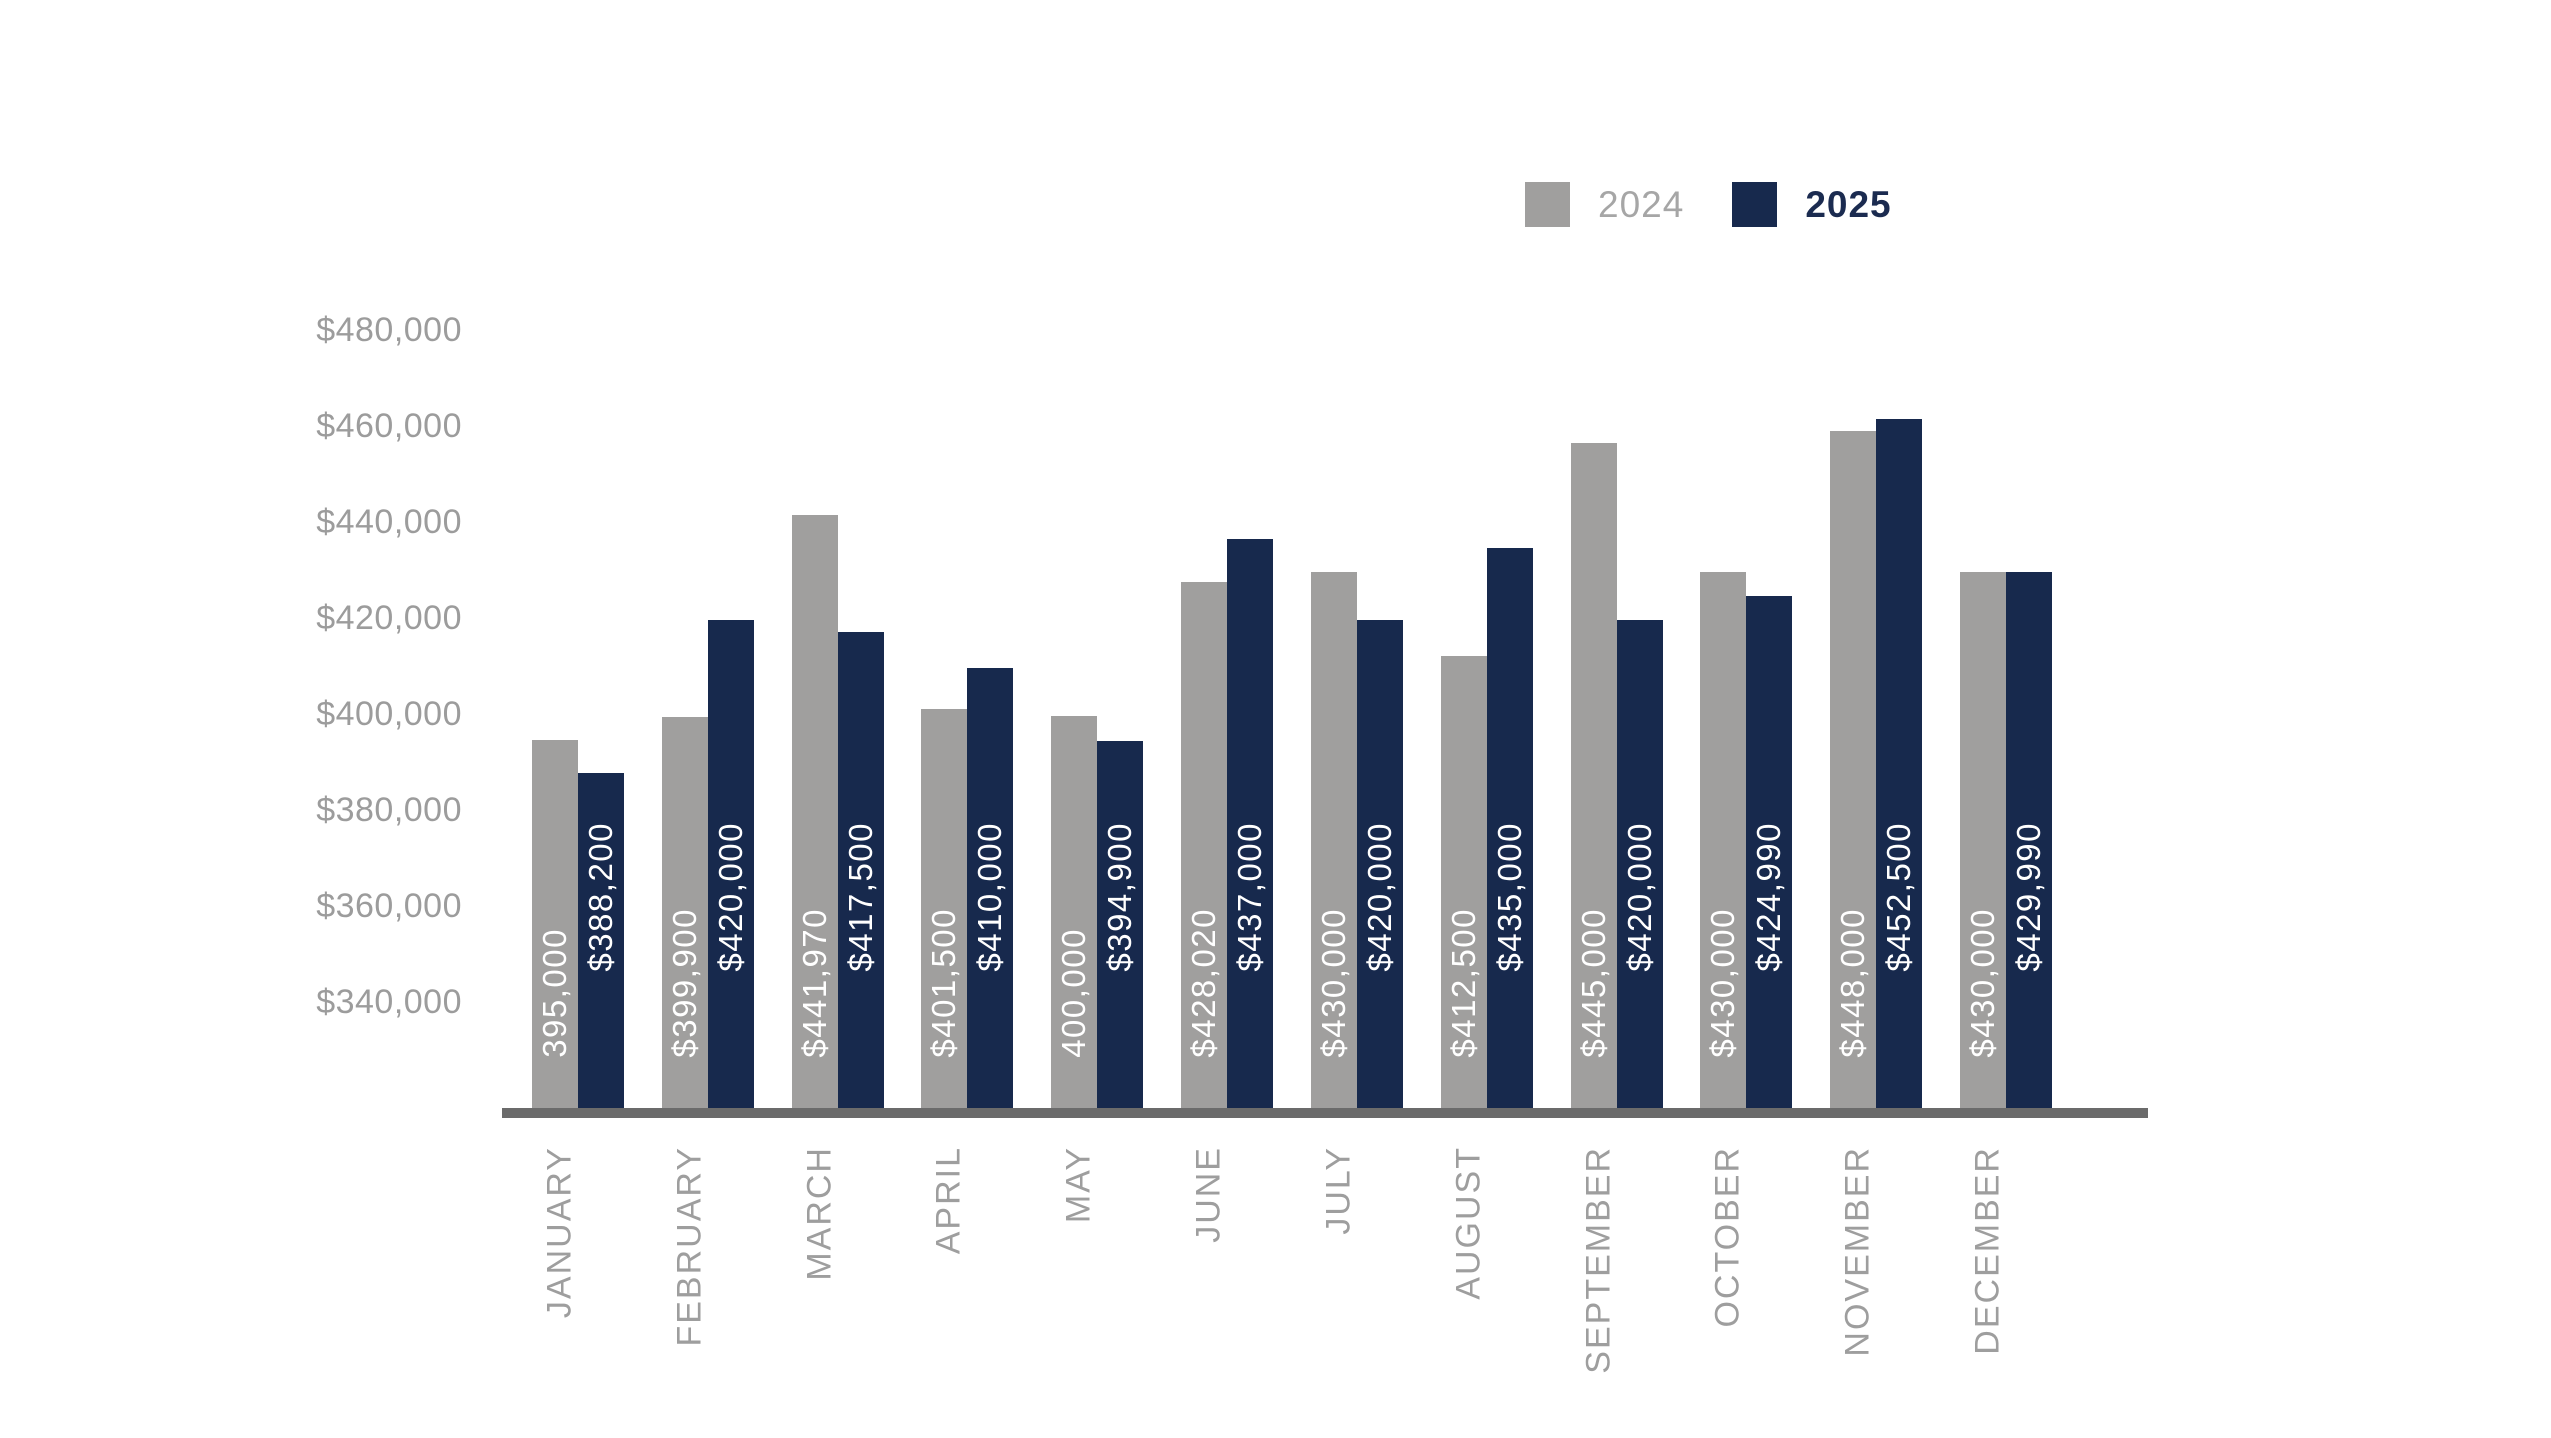 This screenshot has height=1438, width=2551. What do you see at coordinates (389, 618) in the screenshot?
I see `y-axis-tick: $420,000` at bounding box center [389, 618].